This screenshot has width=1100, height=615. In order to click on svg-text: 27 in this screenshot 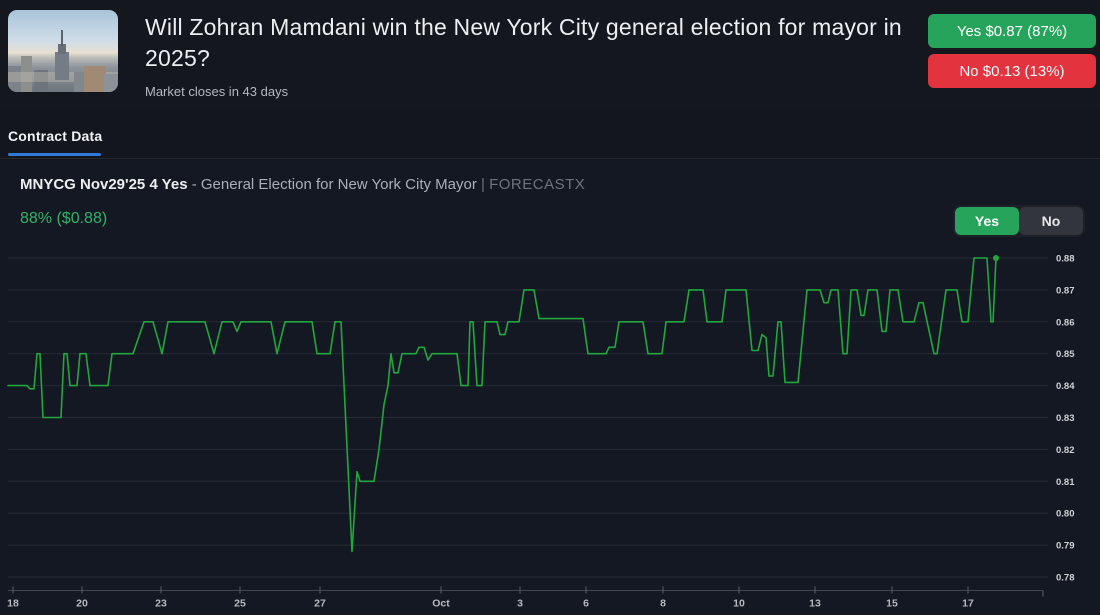, I will do `click(320, 604)`.